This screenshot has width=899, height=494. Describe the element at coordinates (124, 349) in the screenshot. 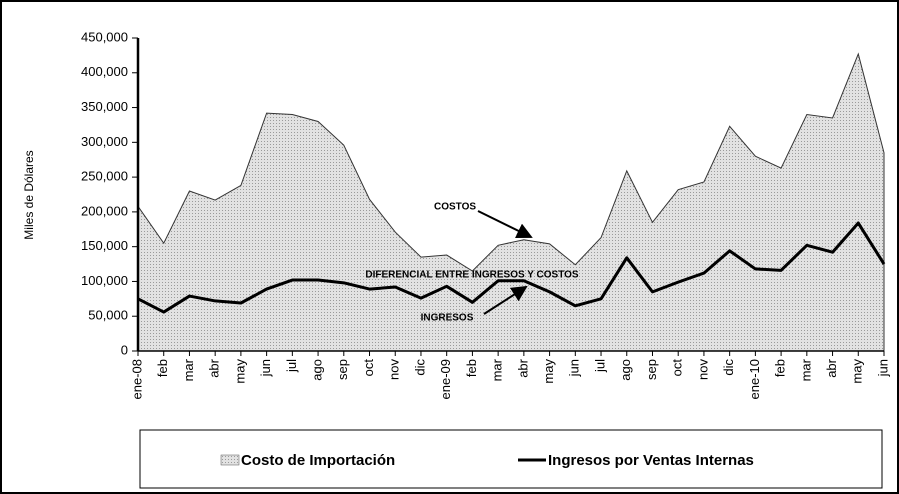

I see `y-tick-label: 0` at that location.